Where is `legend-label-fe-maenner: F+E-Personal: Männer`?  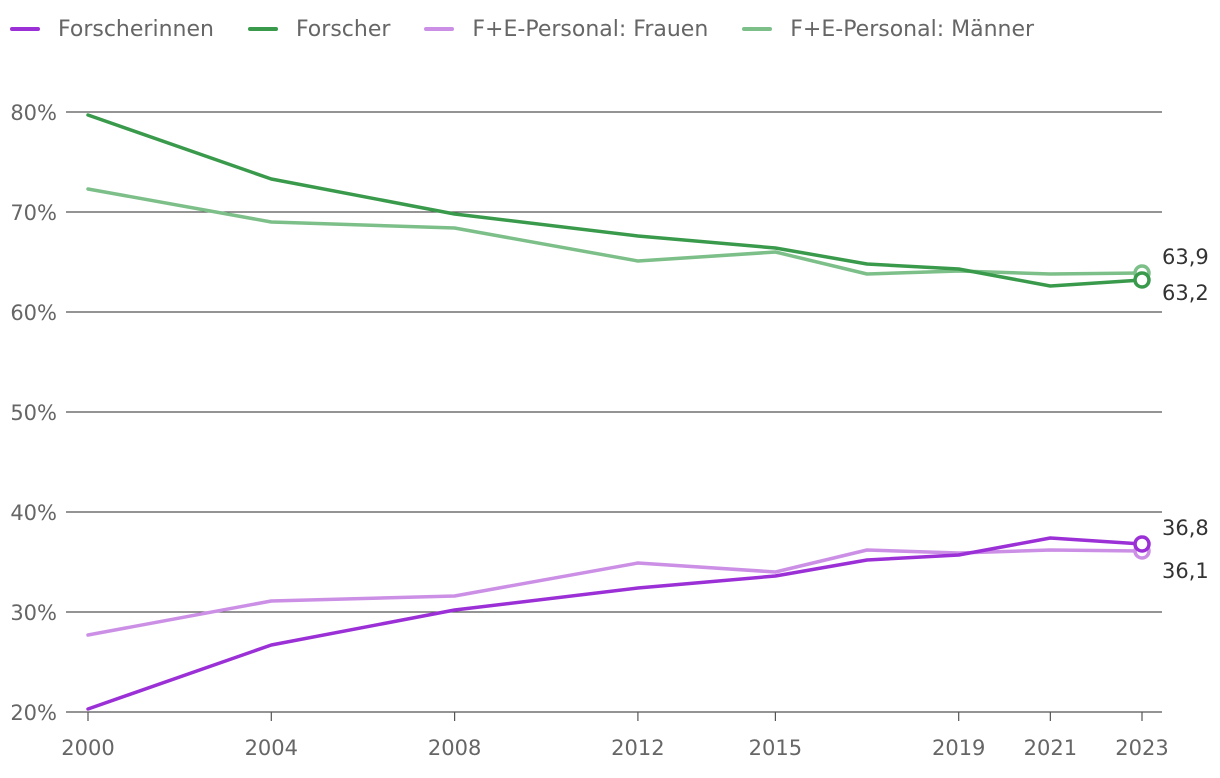
legend-label-fe-maenner: F+E-Personal: Männer is located at coordinates (912, 29).